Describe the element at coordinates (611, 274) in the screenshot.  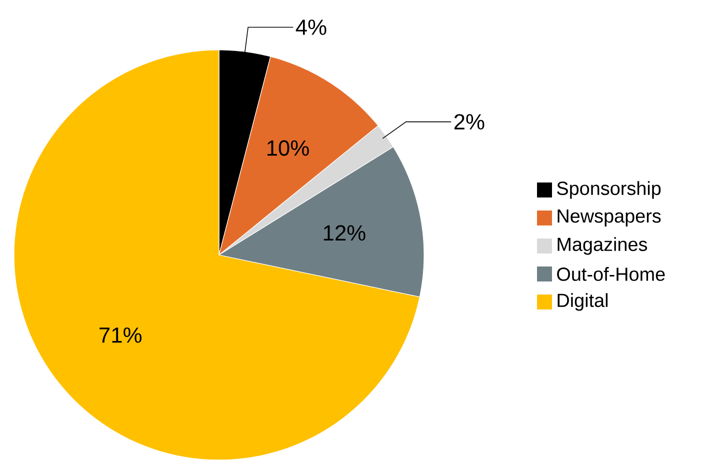
I see `legend-label: Out-of-Home` at that location.